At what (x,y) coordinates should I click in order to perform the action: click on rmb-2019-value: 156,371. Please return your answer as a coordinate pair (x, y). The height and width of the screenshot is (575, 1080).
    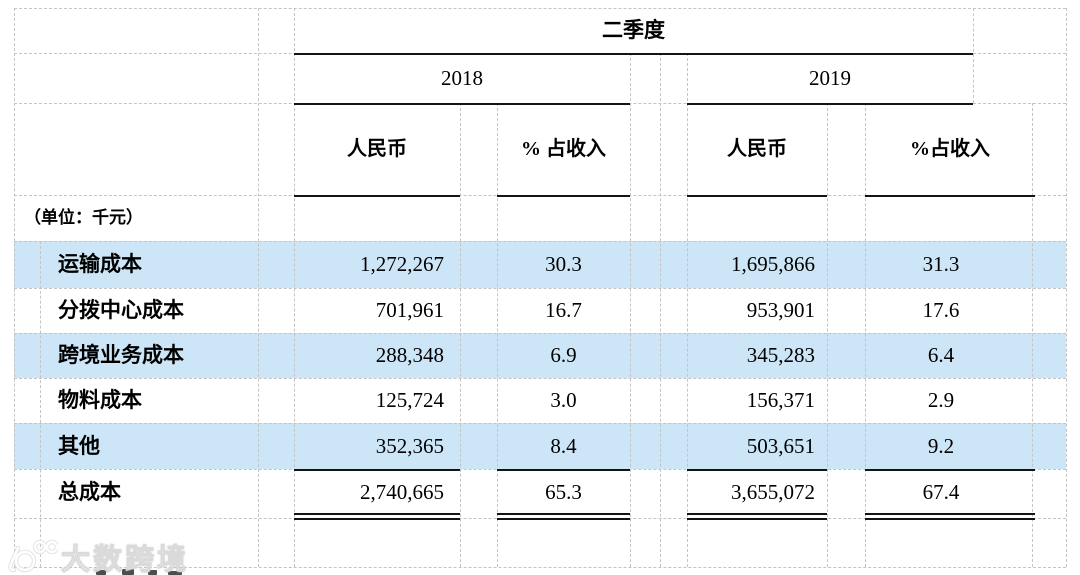
    Looking at the image, I should click on (780, 400).